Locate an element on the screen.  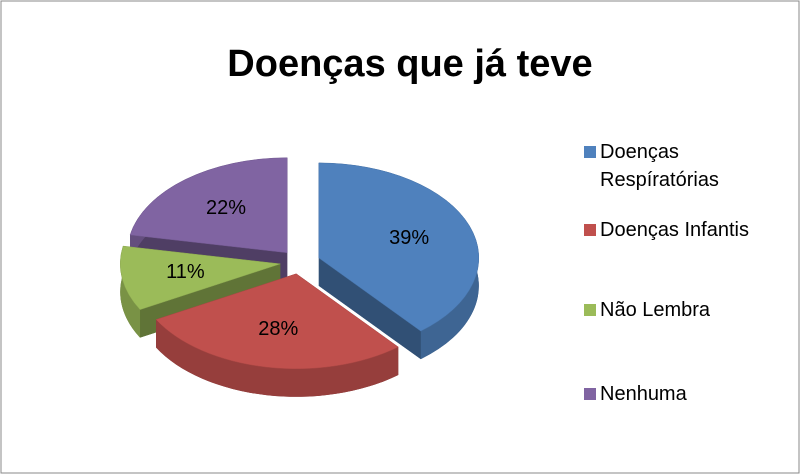
data-label: 11% is located at coordinates (185, 272).